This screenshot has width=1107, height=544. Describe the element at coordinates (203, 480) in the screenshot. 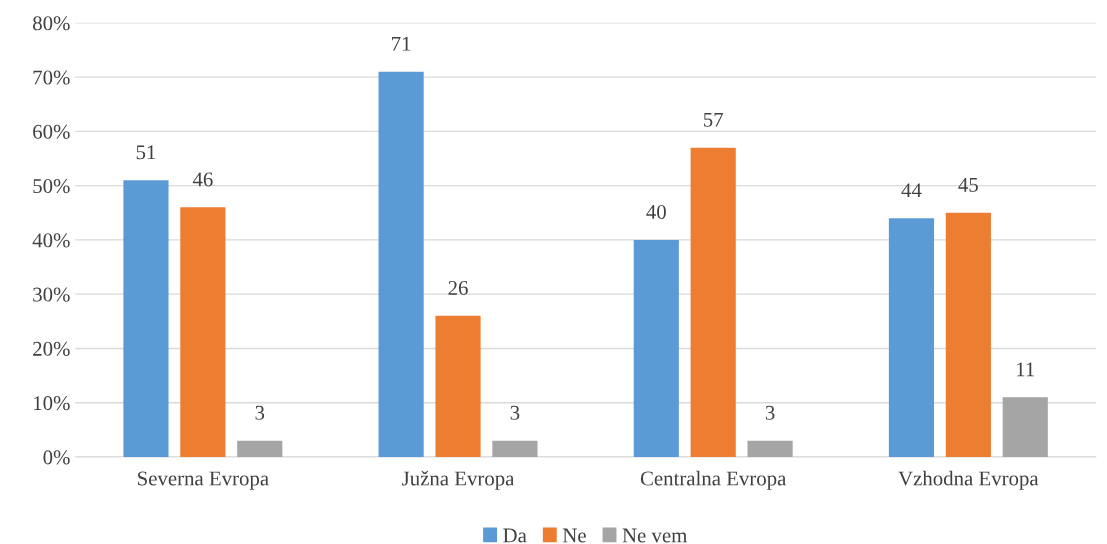

I see `x-tick-label: Severna Evropa` at that location.